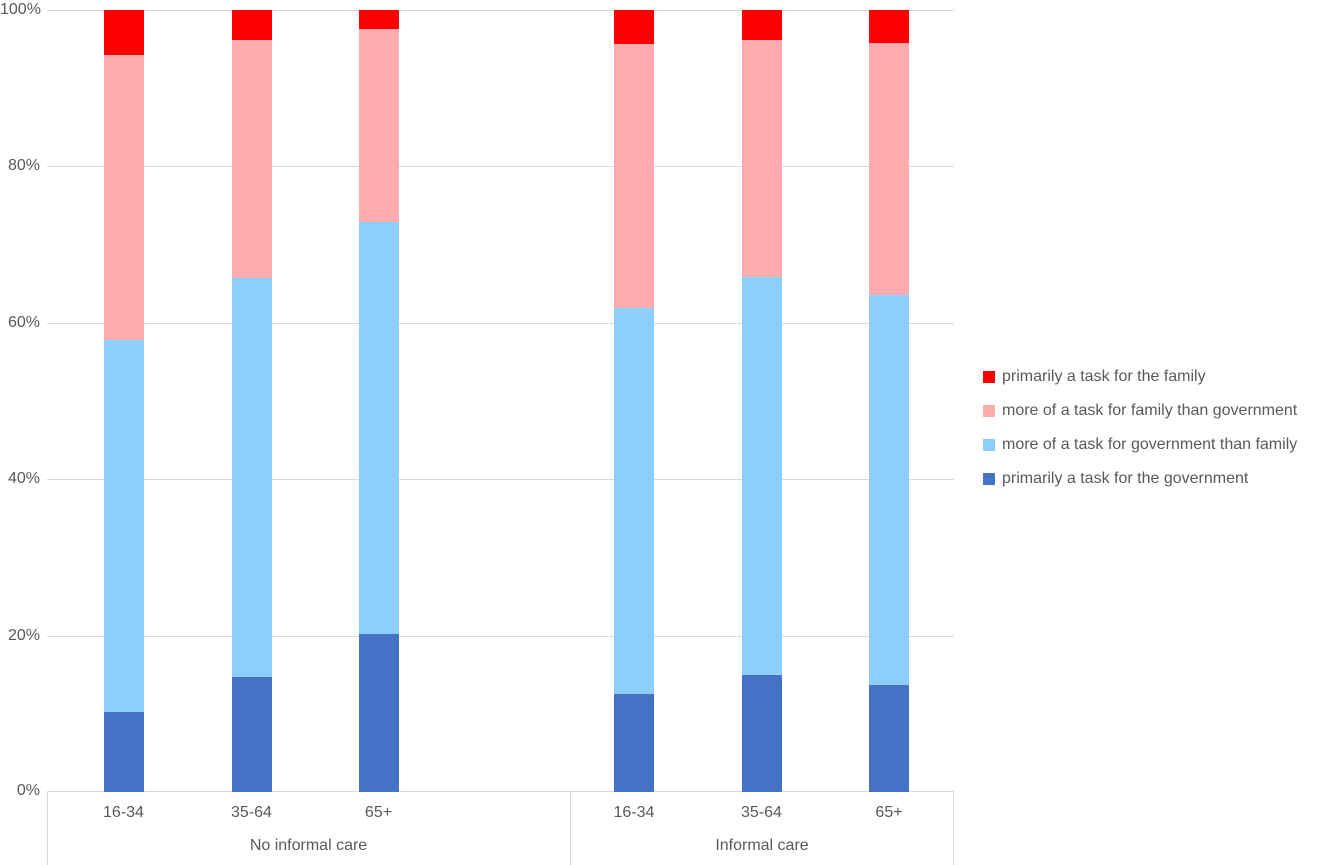 The image size is (1320, 865). Describe the element at coordinates (378, 713) in the screenshot. I see `bar3-segment-primarily-a-task-for-the-government` at that location.